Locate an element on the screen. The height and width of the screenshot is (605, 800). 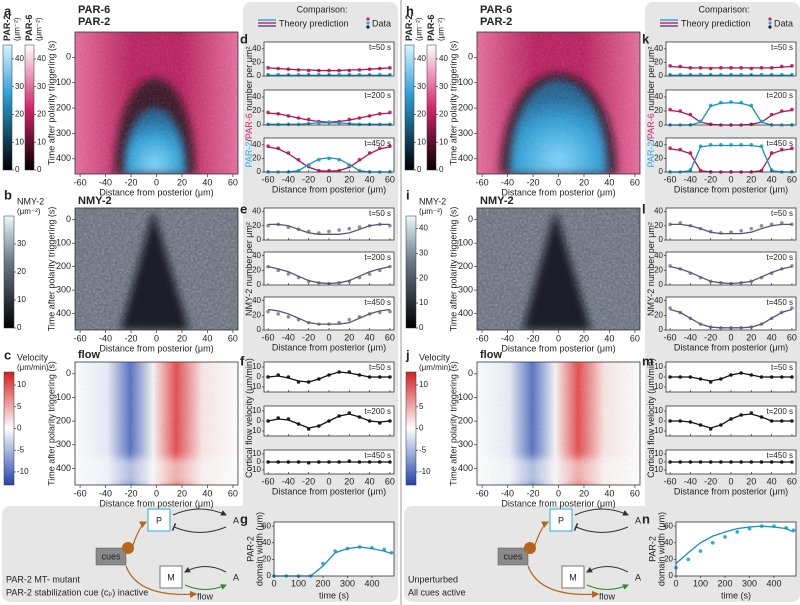
y-axis-label: PAR-2/PAR-6 number per μm² is located at coordinates (651, 107).